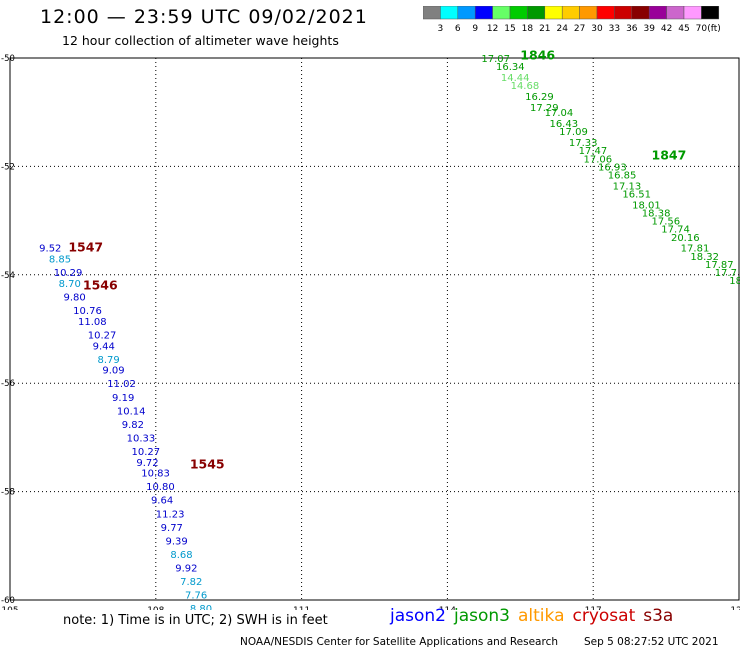  I want to click on wave-height-label: 10.33, so click(141, 438).